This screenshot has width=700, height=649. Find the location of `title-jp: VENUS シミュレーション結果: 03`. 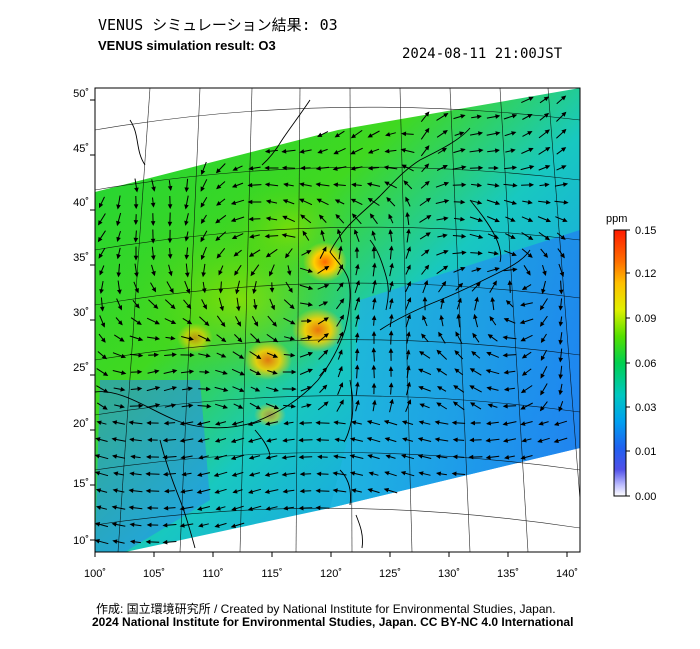

title-jp: VENUS シミュレーション結果: 03 is located at coordinates (218, 25).